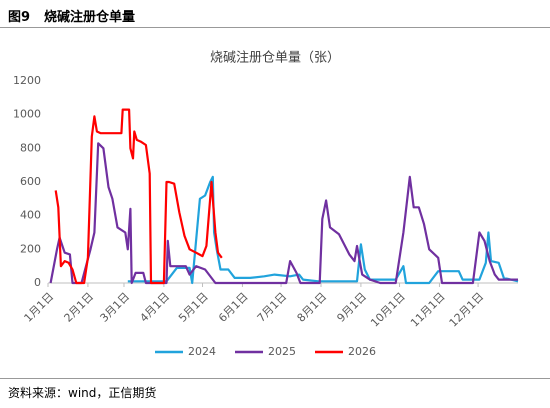  What do you see at coordinates (30, 147) in the screenshot?
I see `y-tick-label: 800` at bounding box center [30, 147].